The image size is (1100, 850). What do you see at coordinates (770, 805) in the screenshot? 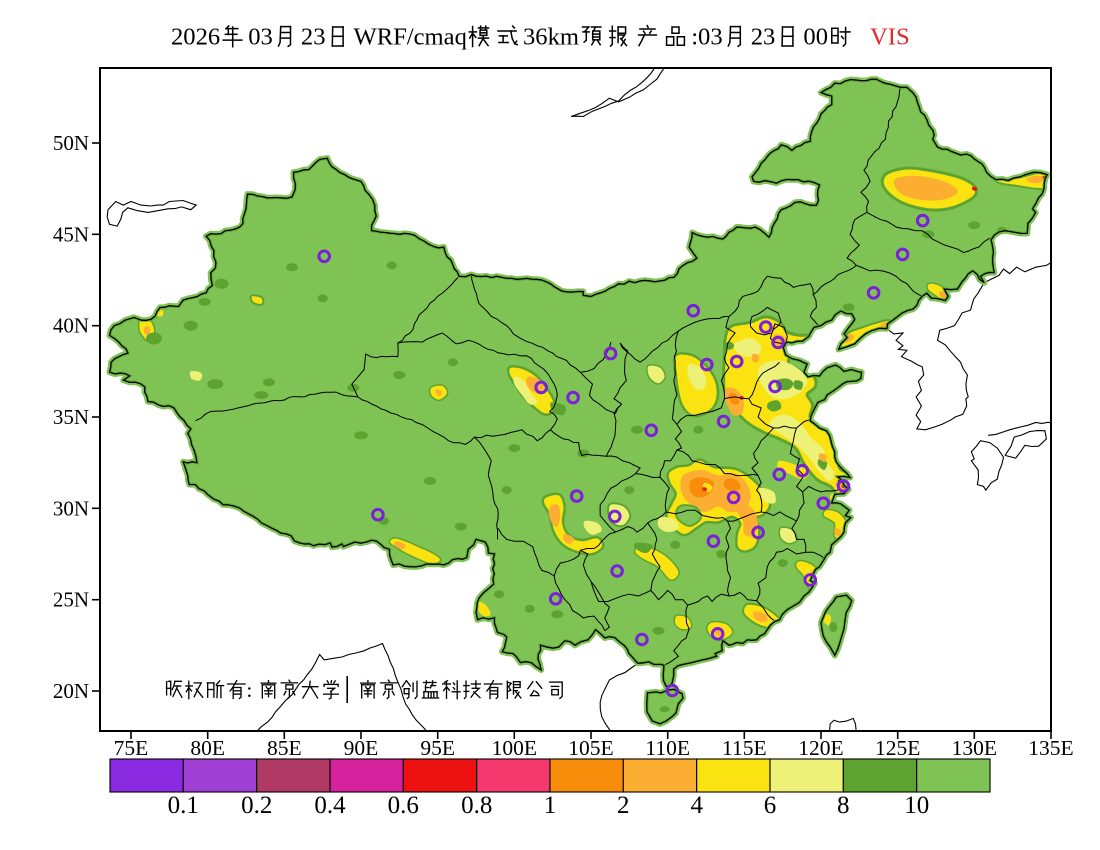
I see `svg-text: 6` at bounding box center [770, 805].